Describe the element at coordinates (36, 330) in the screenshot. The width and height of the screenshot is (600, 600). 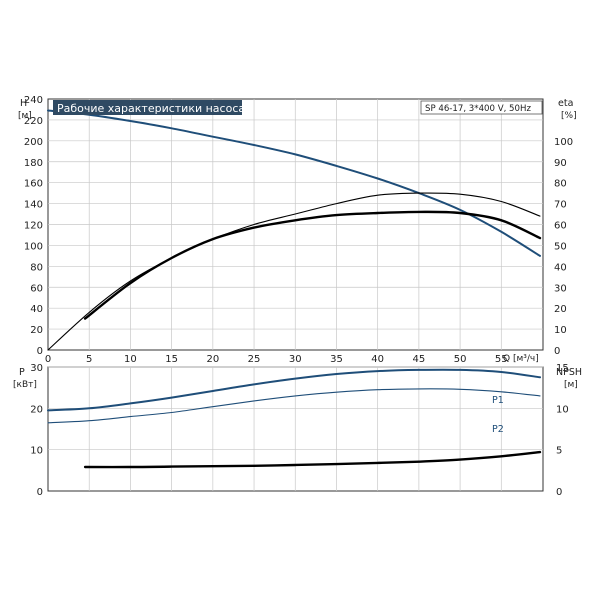
I see `y-left-tick-label: 20` at that location.